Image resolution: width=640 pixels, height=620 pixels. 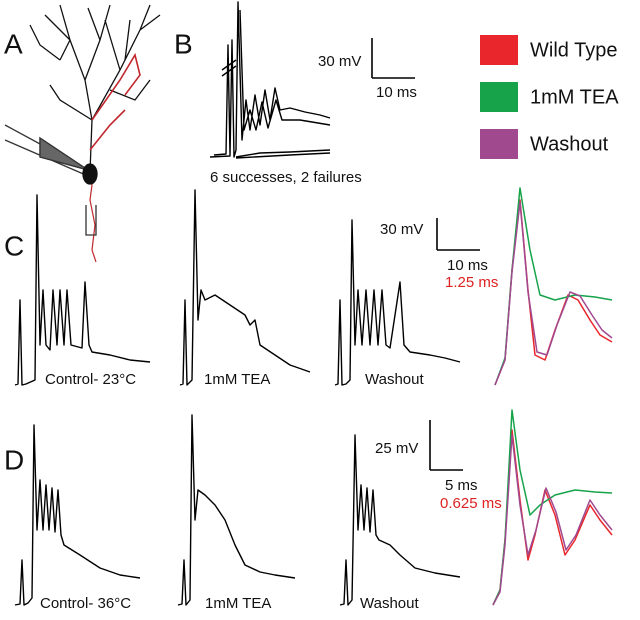 What do you see at coordinates (85, 603) in the screenshot?
I see `trace-label: Control- 36°C` at bounding box center [85, 603].